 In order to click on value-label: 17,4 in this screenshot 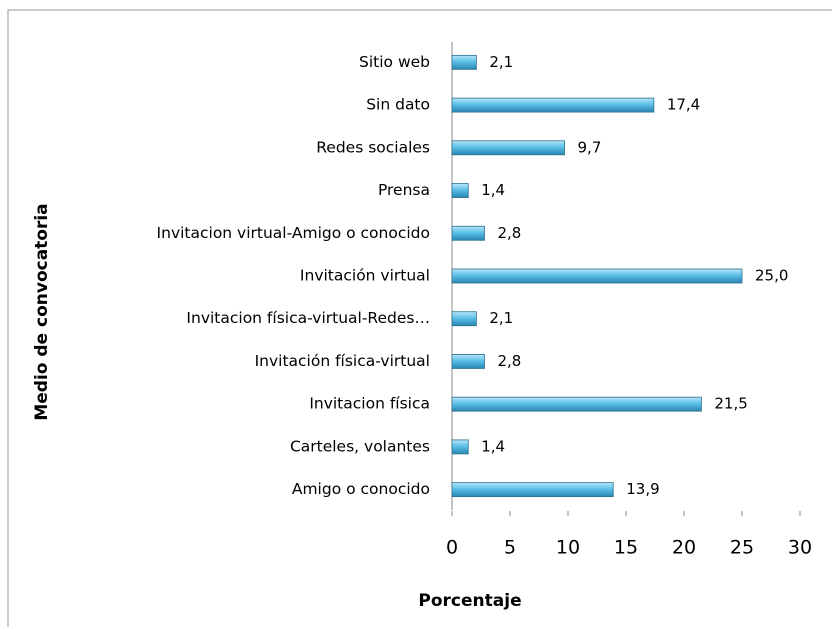, I will do `click(683, 105)`.